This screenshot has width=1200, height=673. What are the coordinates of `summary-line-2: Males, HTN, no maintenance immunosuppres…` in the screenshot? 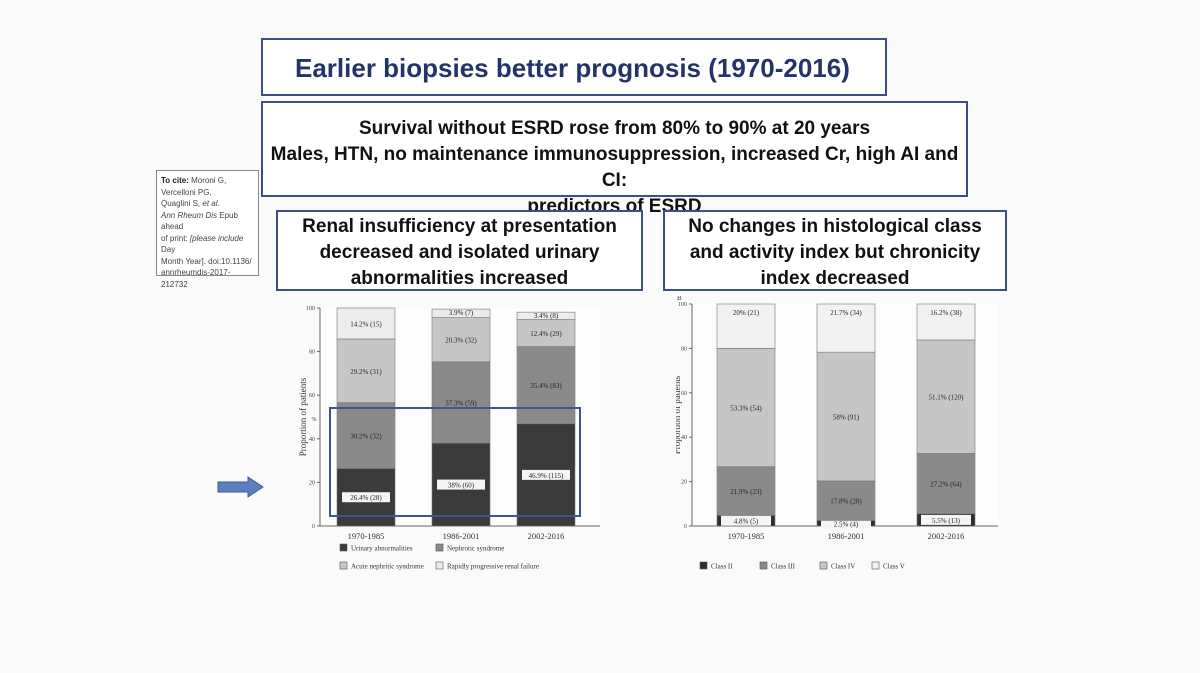 It's located at (614, 167).